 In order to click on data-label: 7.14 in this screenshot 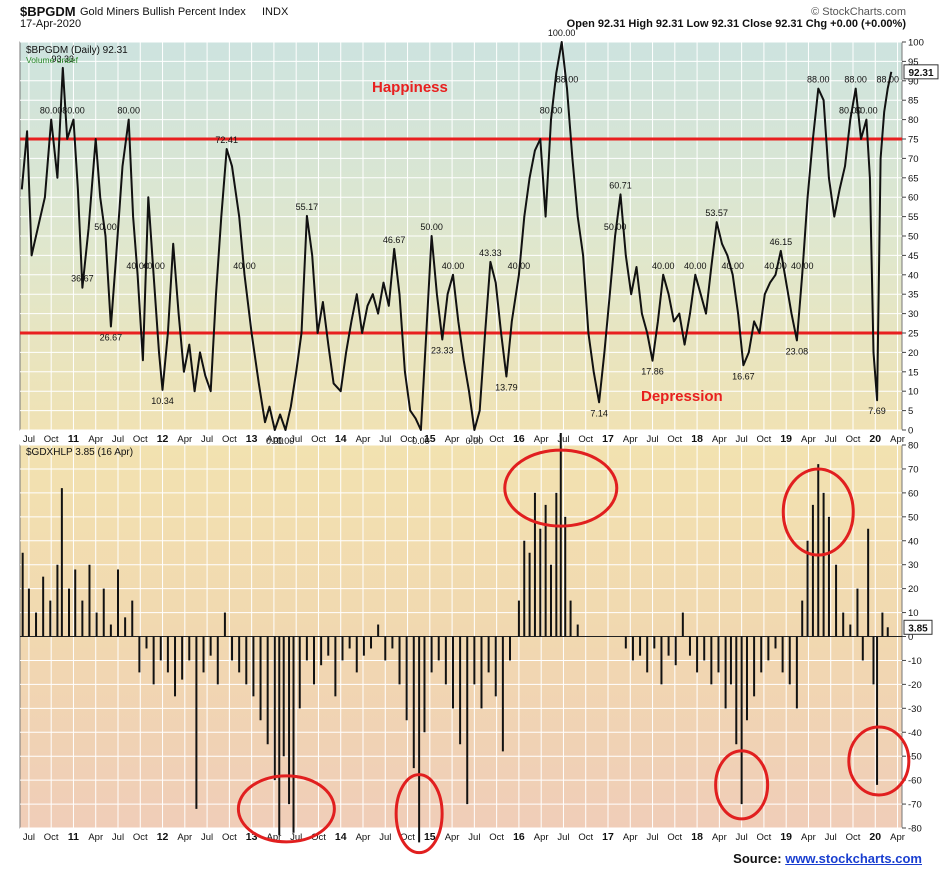, I will do `click(599, 413)`.